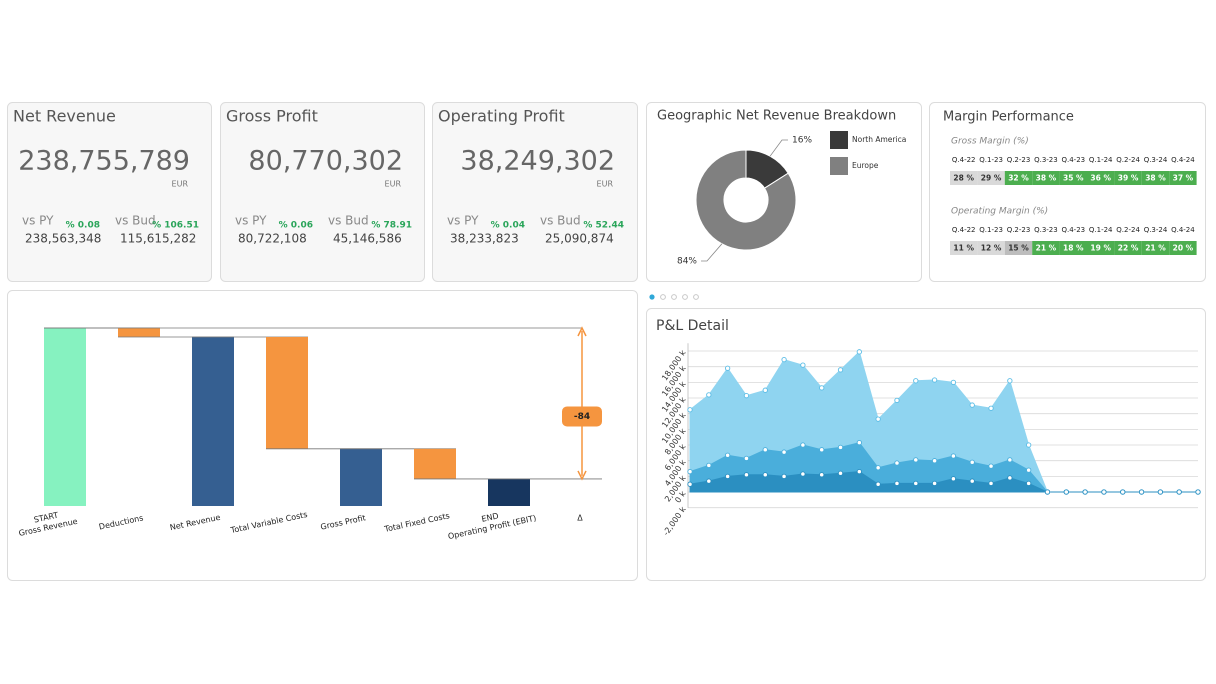  I want to click on period-label: Q.2-24, so click(1128, 230).